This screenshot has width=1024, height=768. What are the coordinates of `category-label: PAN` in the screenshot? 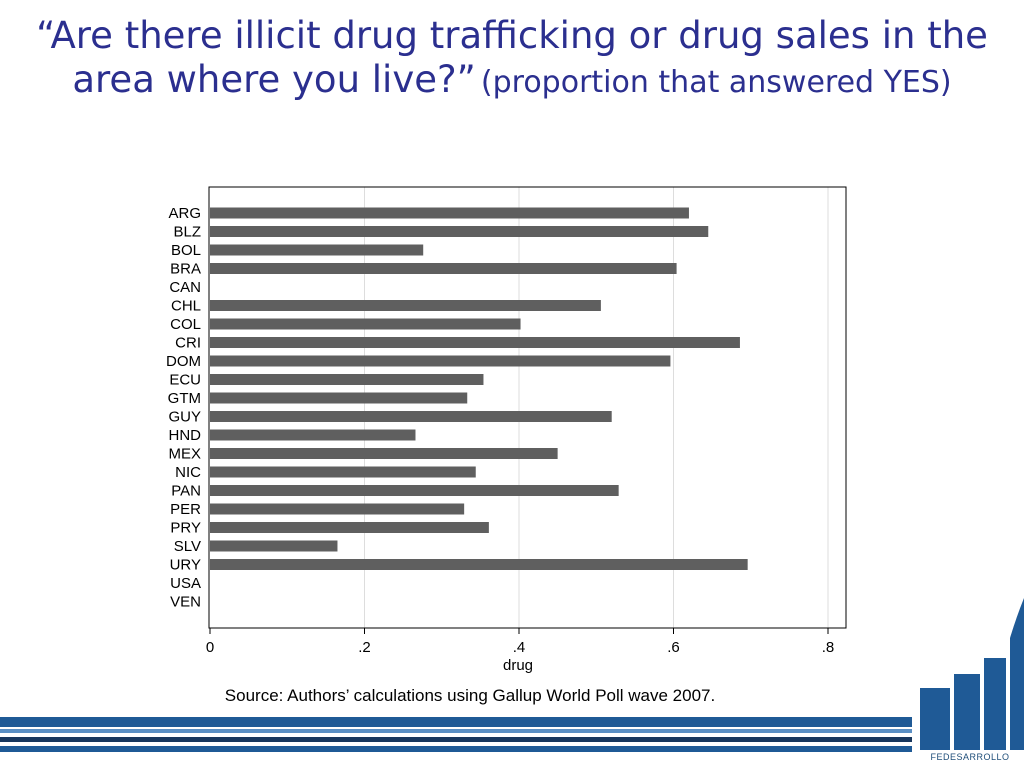 It's located at (186, 491).